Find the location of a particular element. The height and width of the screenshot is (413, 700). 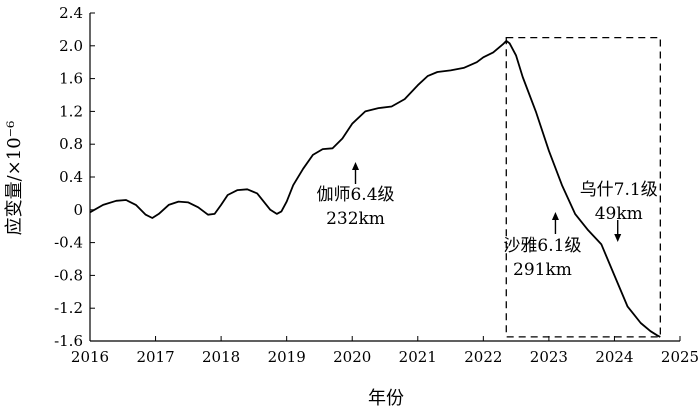

event-annotation: 沙雅6.1级 291km is located at coordinates (542, 246).